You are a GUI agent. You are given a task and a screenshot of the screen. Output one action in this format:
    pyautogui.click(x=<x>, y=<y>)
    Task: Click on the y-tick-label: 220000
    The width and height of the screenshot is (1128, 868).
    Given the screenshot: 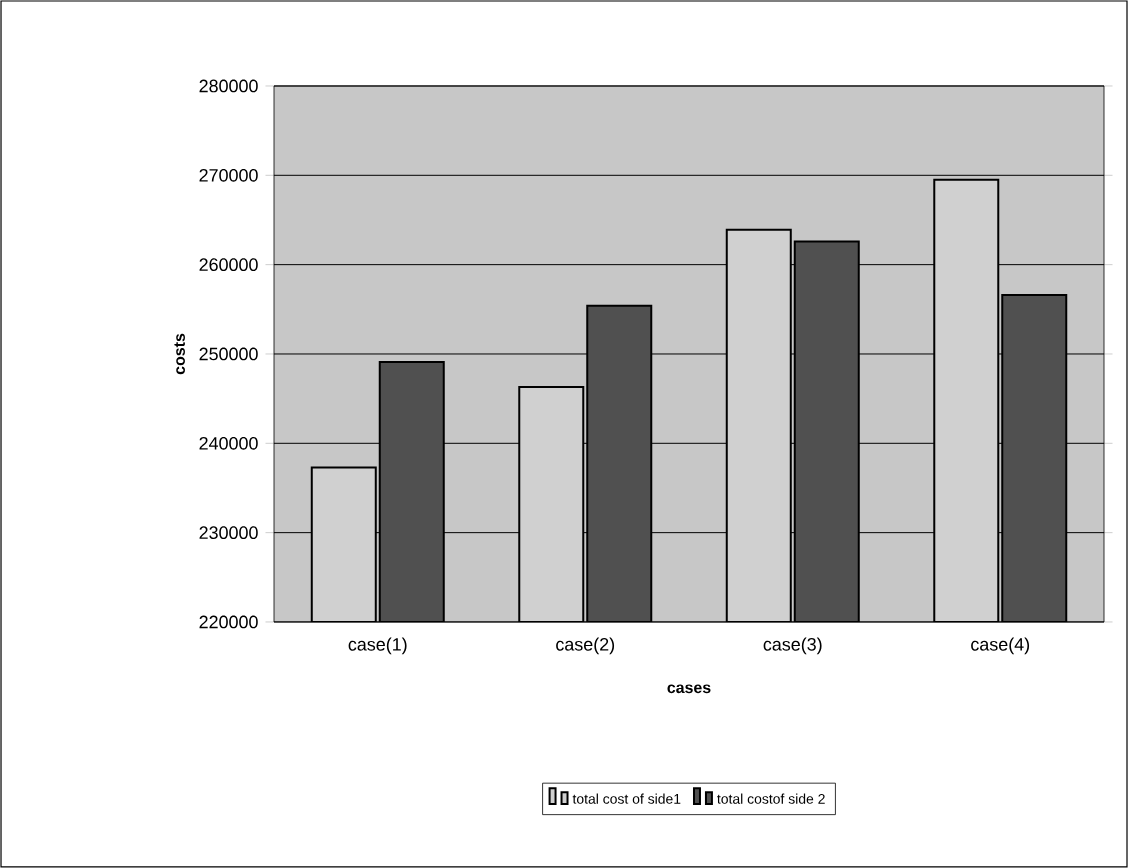 What is the action you would take?
    pyautogui.click(x=228, y=622)
    